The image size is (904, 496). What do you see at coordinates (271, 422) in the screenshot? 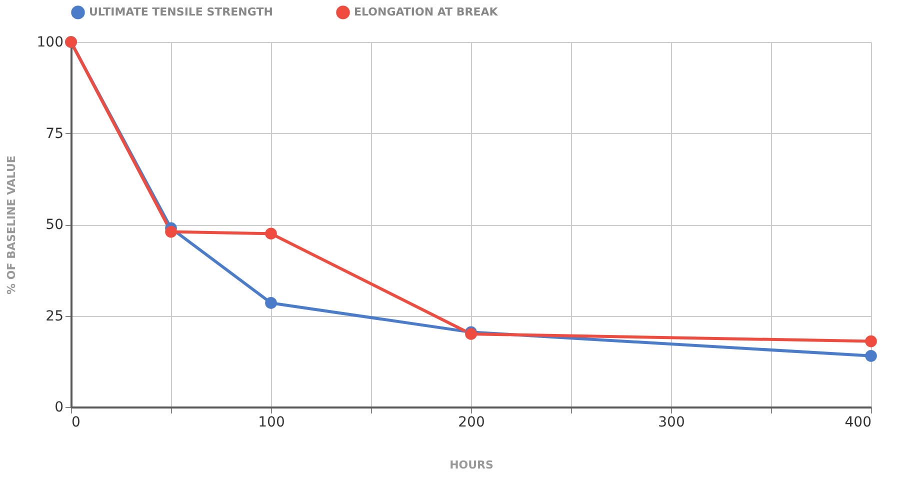
I see `x-tick-label: 100` at bounding box center [271, 422].